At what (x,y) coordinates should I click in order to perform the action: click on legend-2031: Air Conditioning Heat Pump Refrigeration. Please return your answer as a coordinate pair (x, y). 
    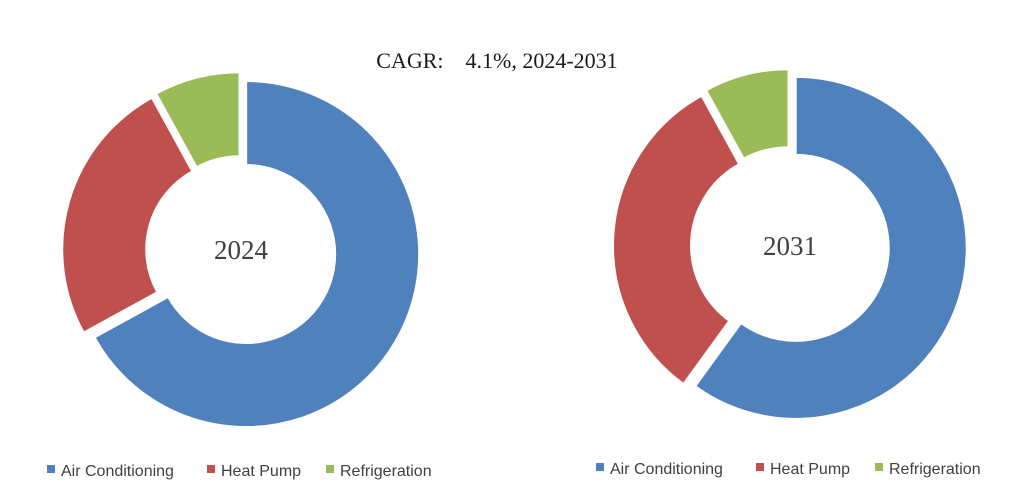
    Looking at the image, I should click on (788, 469).